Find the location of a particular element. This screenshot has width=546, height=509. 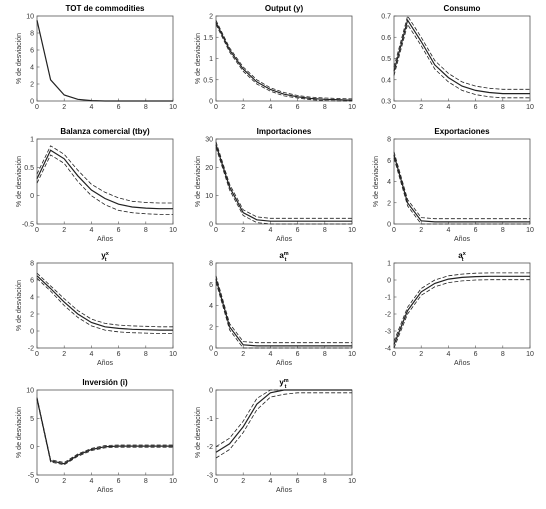

y-tick-label: 0.5 is located at coordinates (29, 168).